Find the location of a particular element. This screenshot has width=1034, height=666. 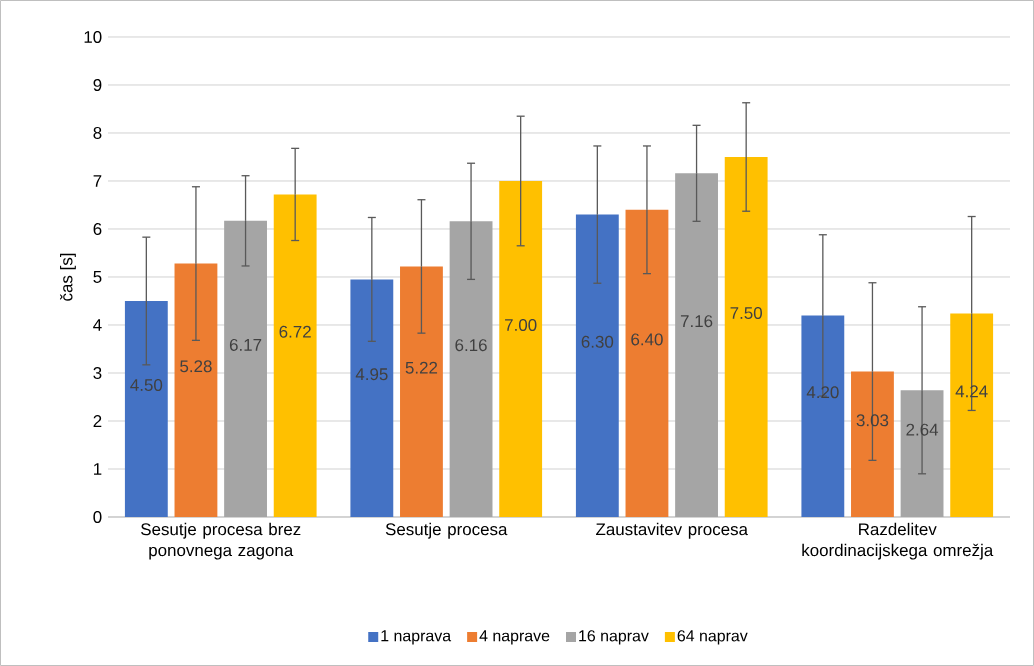

y-tick-label: 5 is located at coordinates (97, 277).